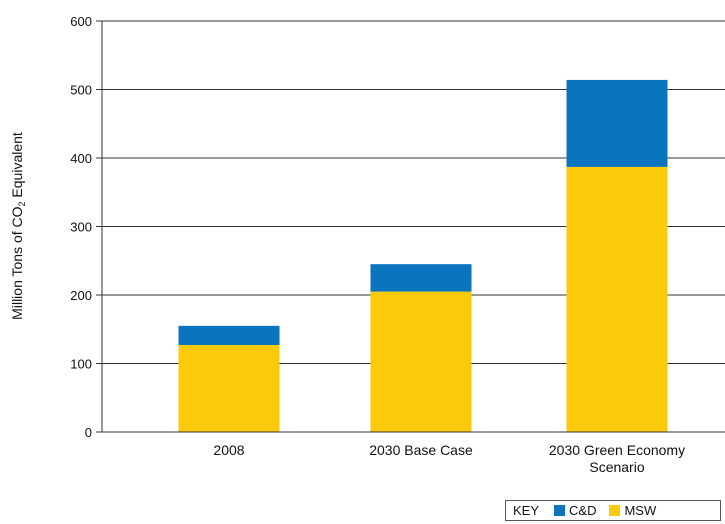 The image size is (725, 524). I want to click on y-tick-labels: 0 100 200 300 400 500 600, so click(81, 227).